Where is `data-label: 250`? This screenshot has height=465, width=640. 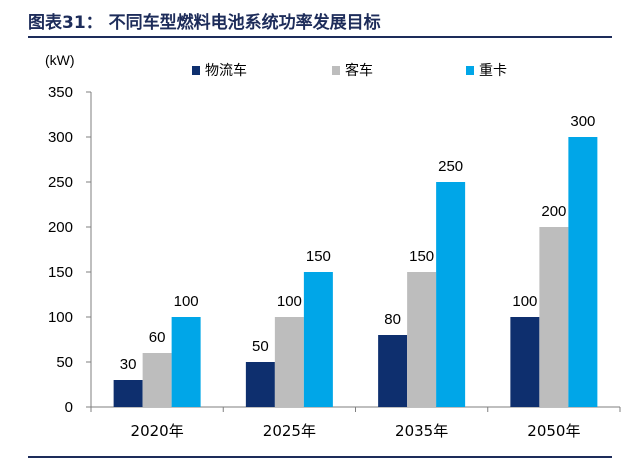 data-label: 250 is located at coordinates (450, 166).